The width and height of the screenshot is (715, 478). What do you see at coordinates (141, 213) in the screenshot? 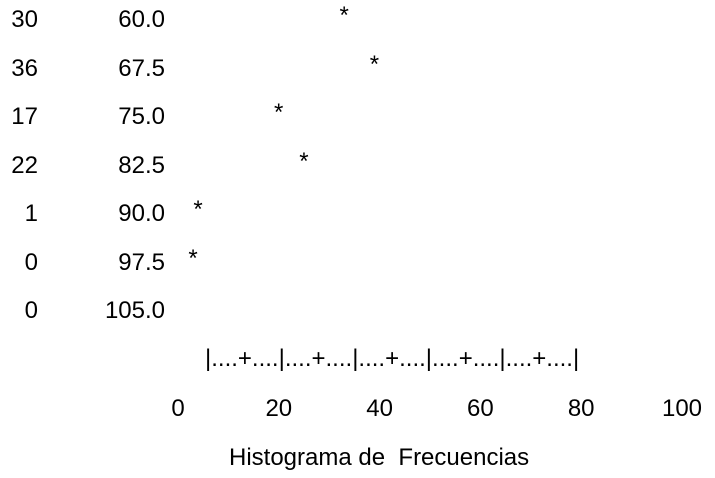
I see `class-mark-label: 90.0` at bounding box center [141, 213].